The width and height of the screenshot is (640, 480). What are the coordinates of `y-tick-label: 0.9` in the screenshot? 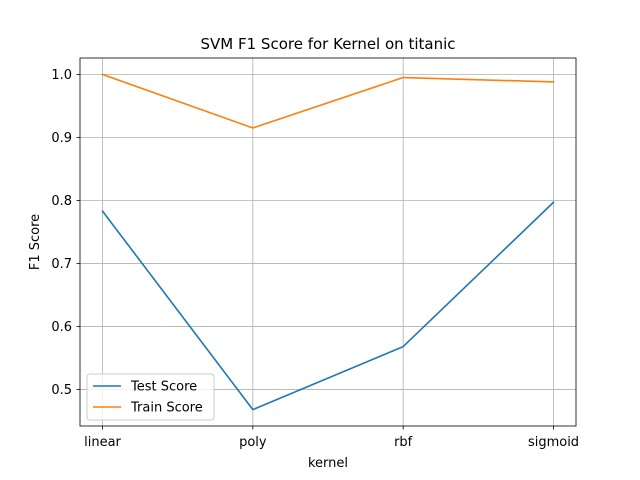 It's located at (61, 138).